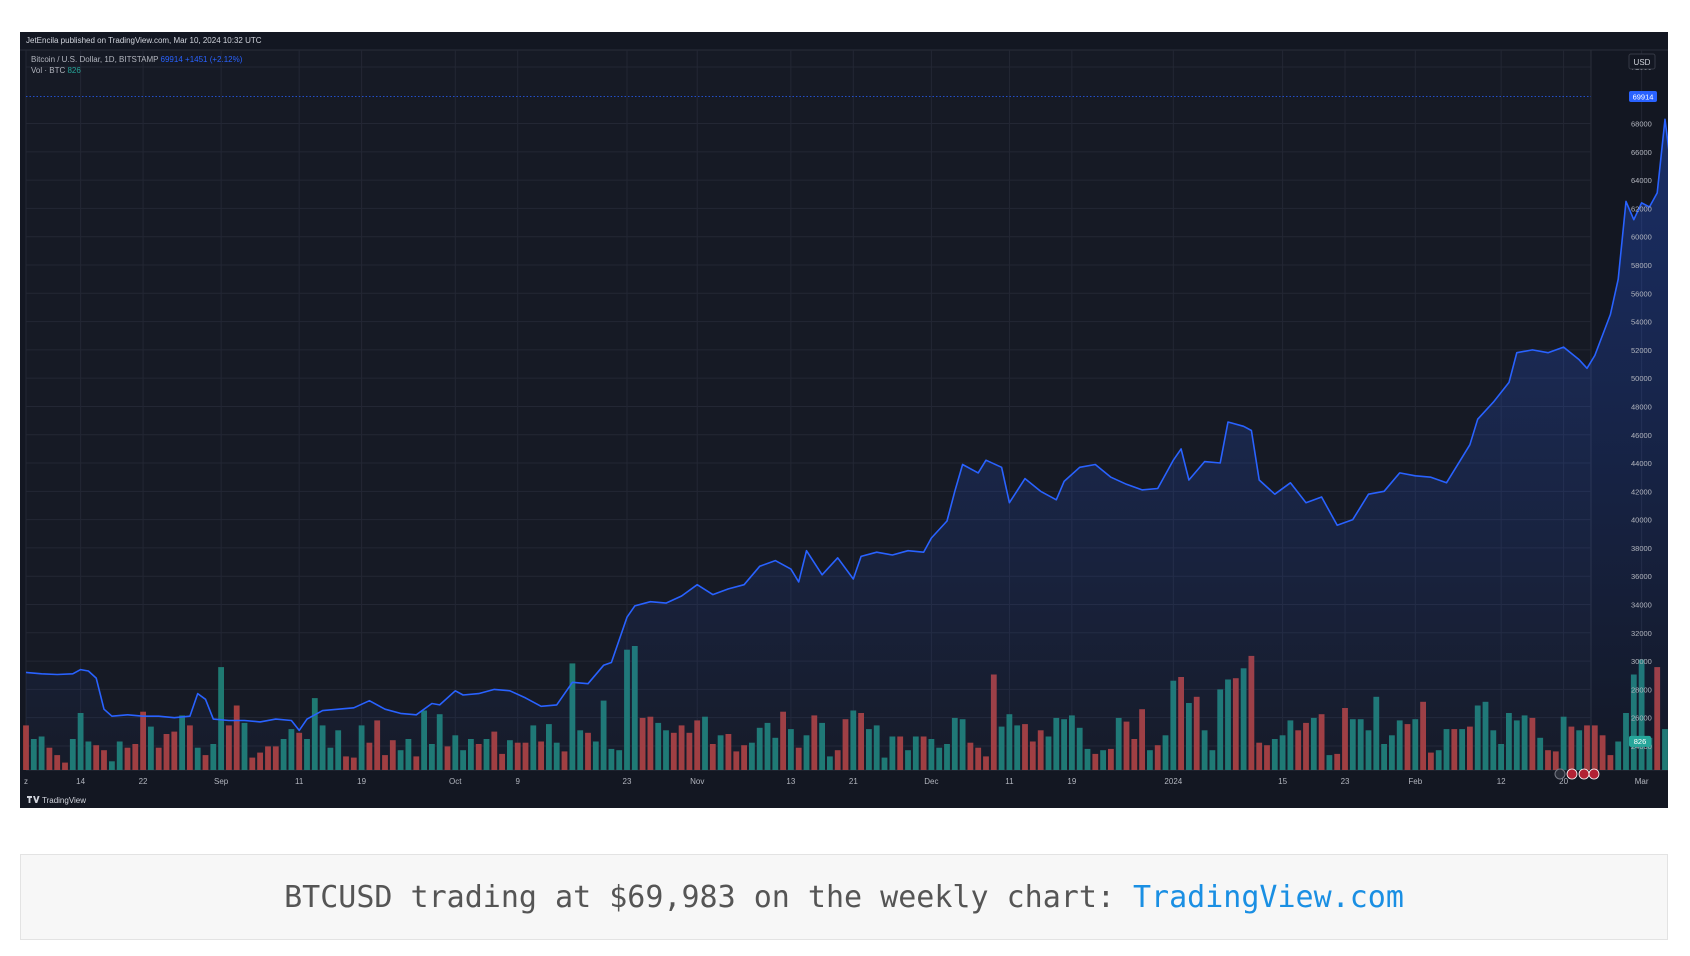 This screenshot has width=1690, height=956. I want to click on price-tick-label: 60000, so click(1641, 237).